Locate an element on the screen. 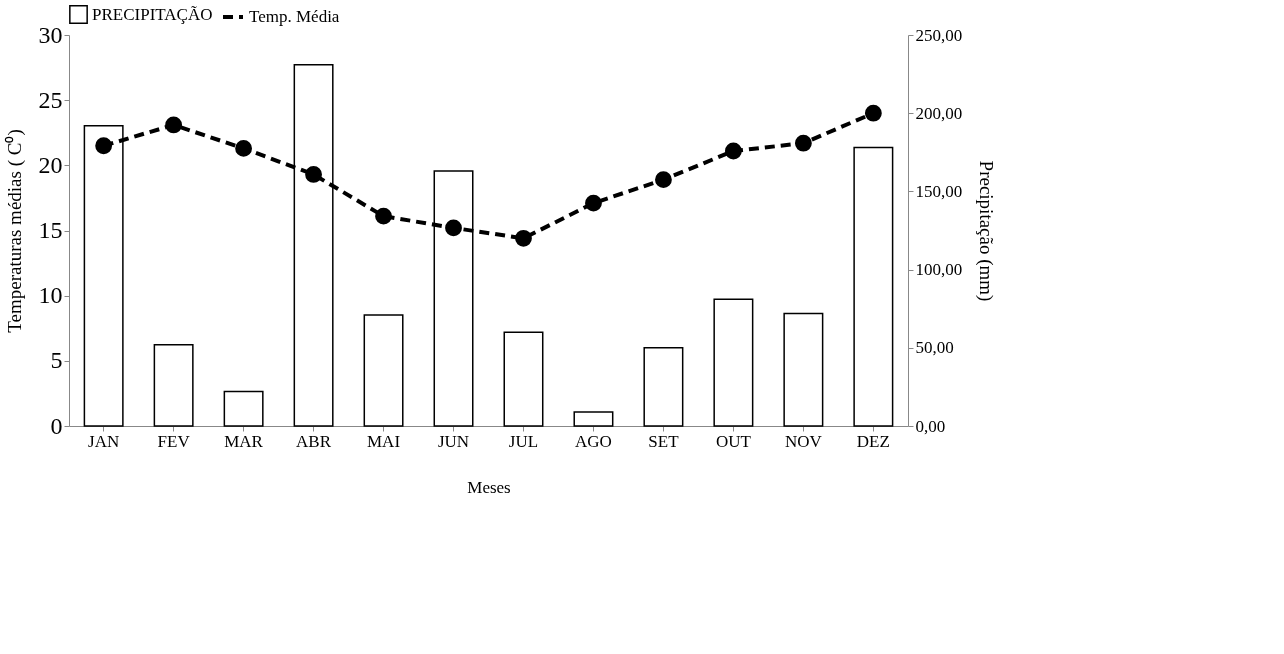 The width and height of the screenshot is (1284, 654). x-tick-label: JAN is located at coordinates (104, 441).